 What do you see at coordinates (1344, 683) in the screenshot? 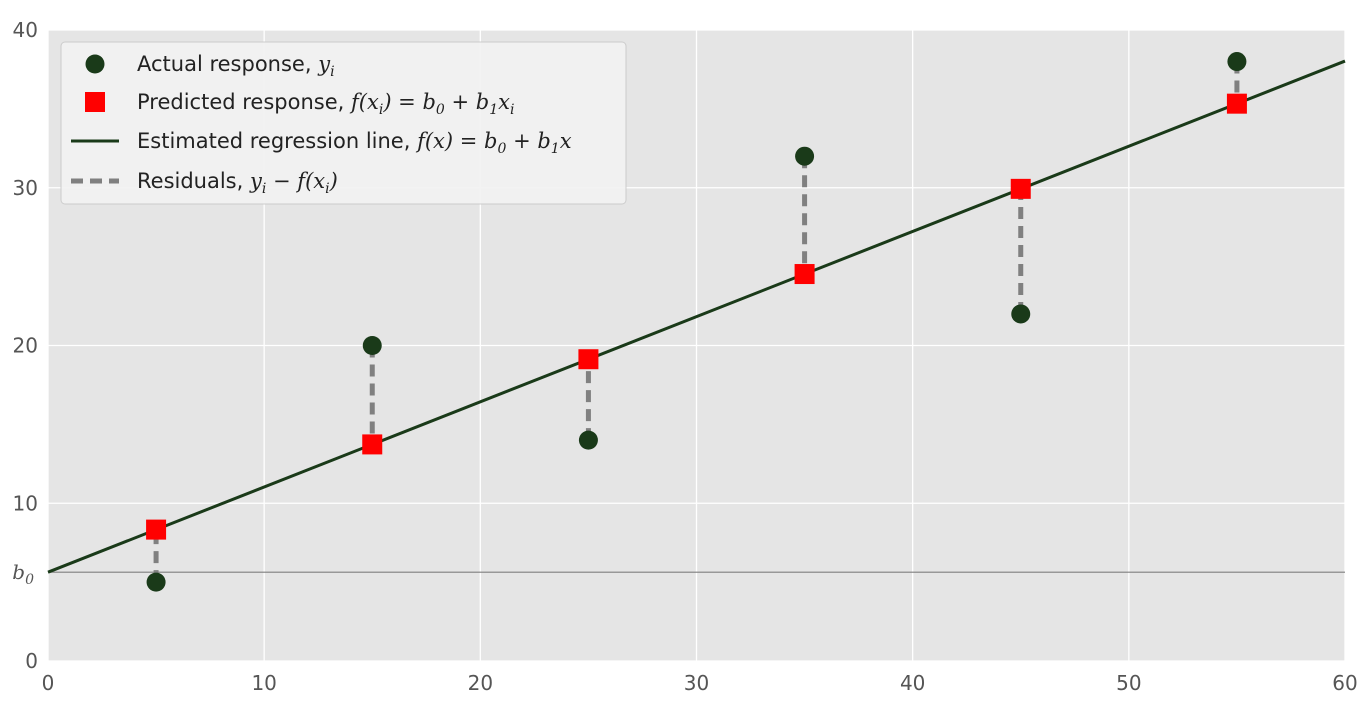
I see `x-tick-label: 60` at bounding box center [1344, 683].